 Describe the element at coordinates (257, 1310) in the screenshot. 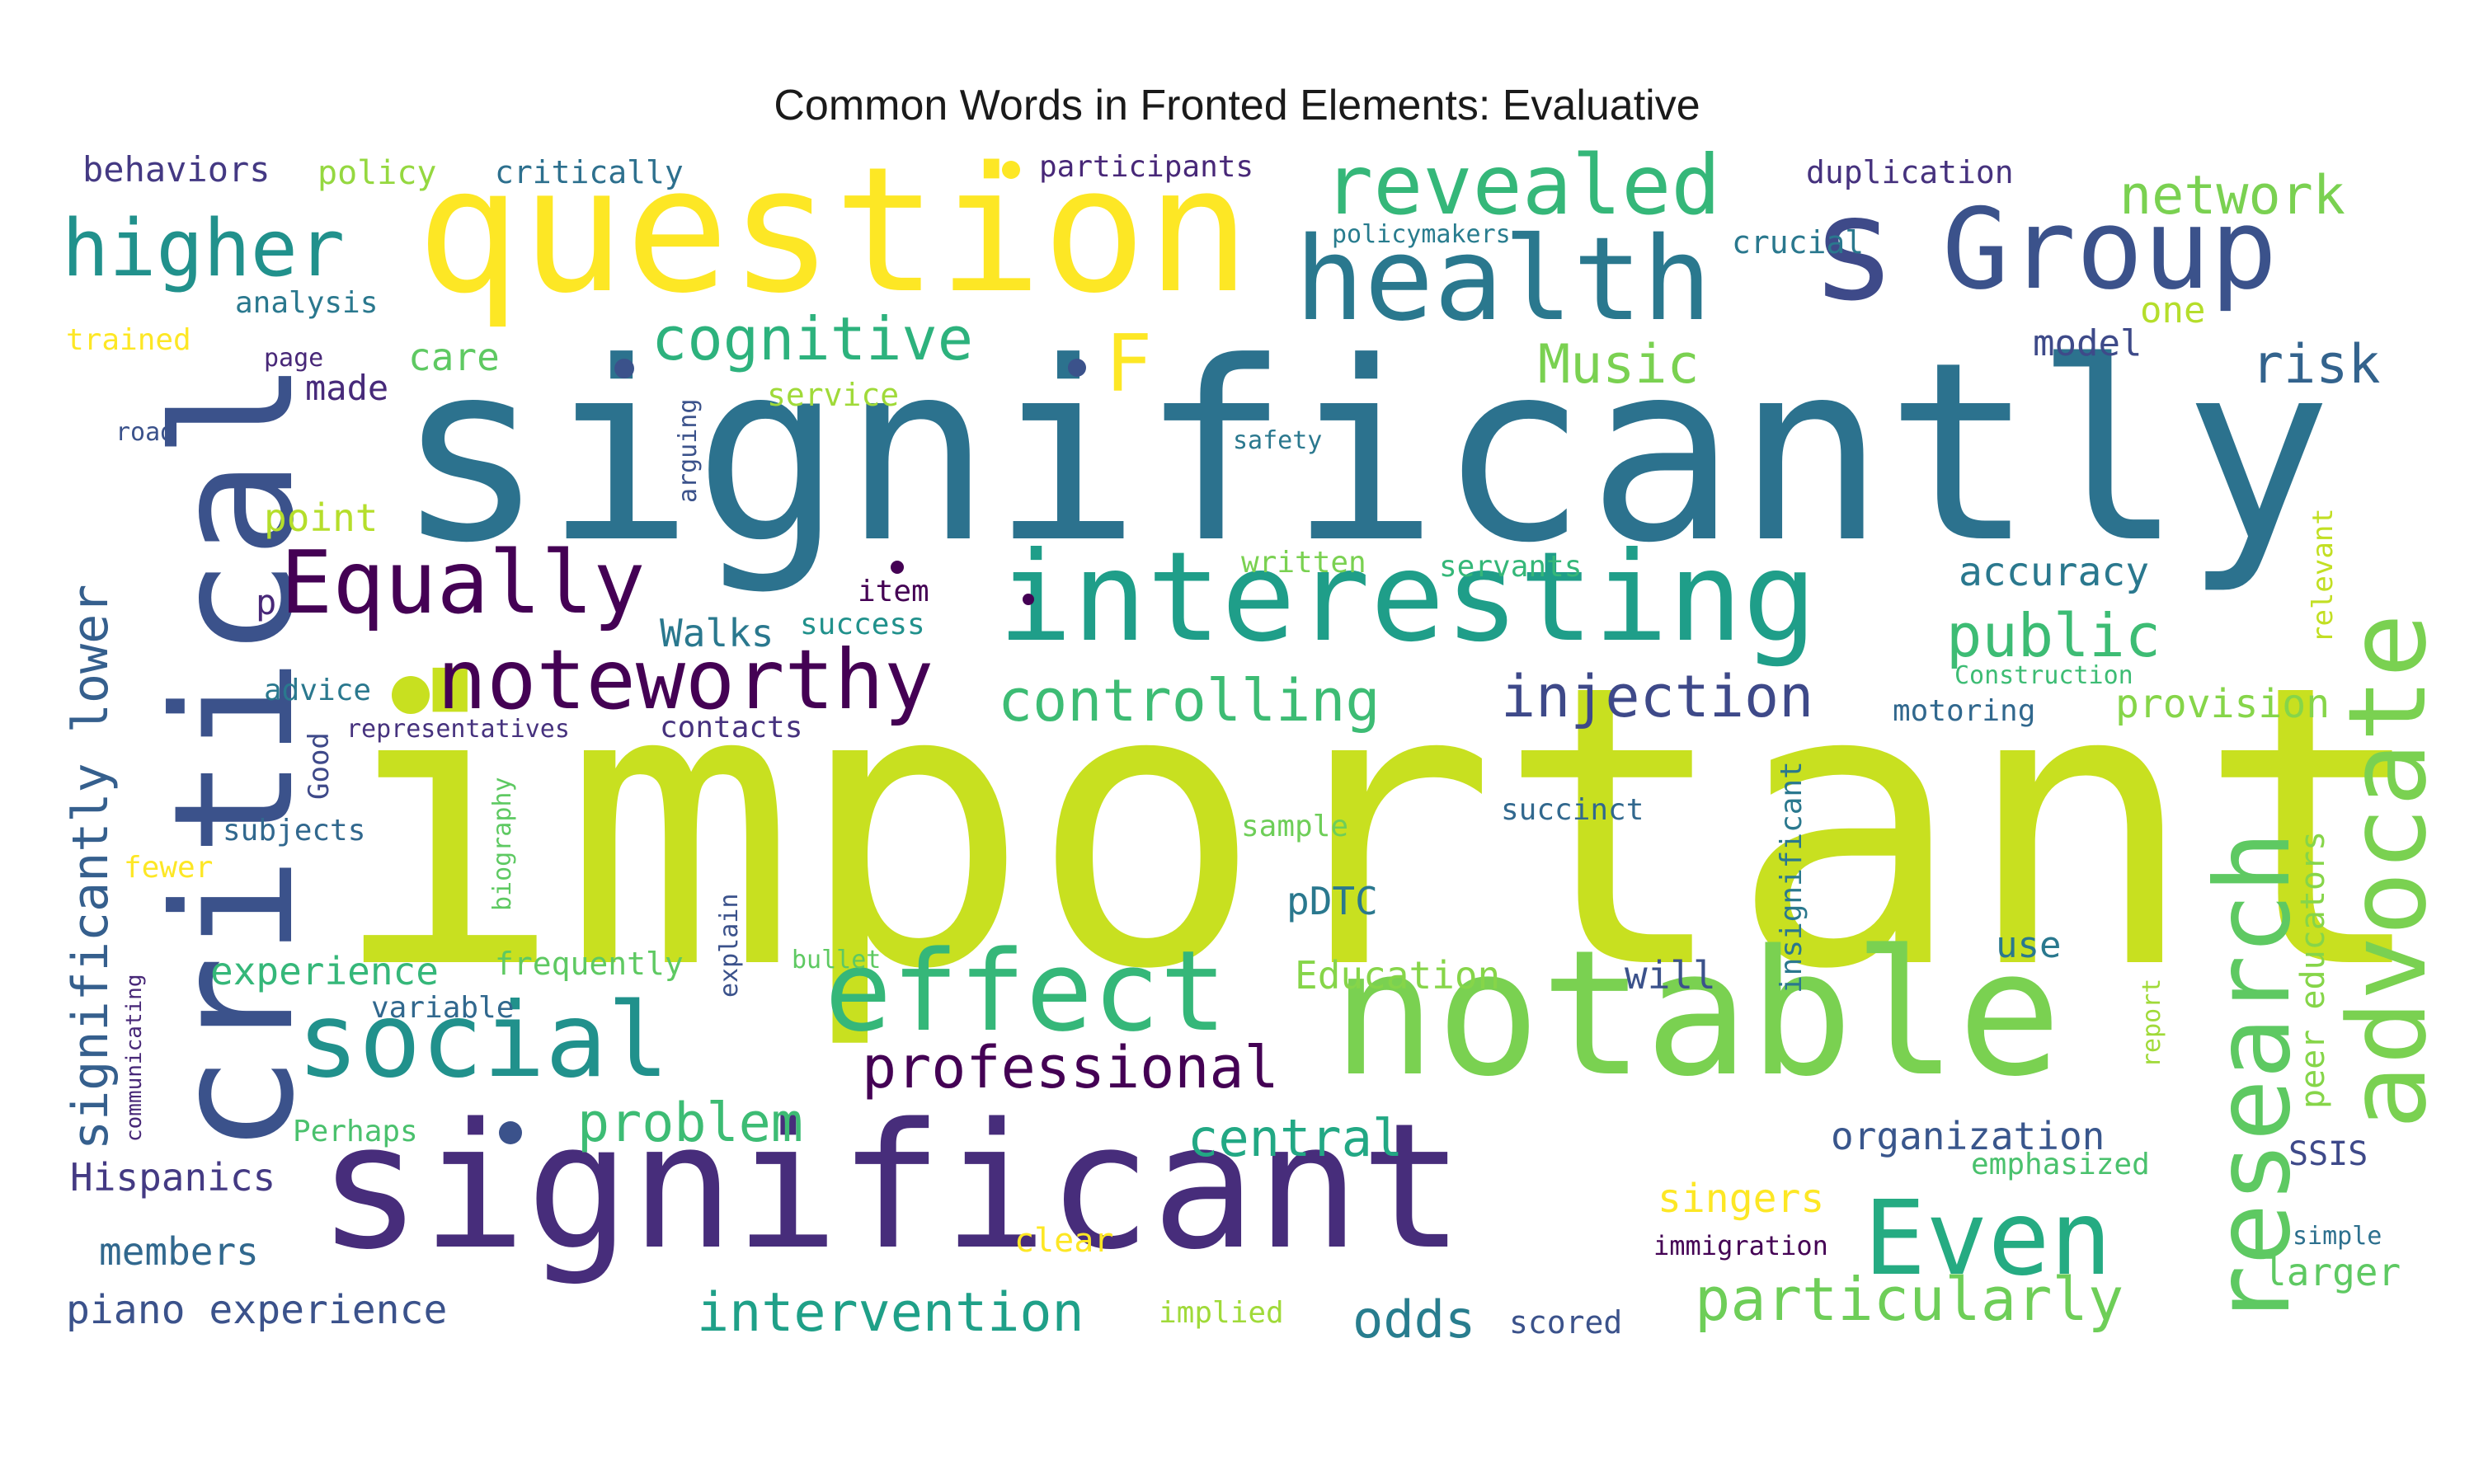

I see `word-piano-experience: piano experience` at that location.